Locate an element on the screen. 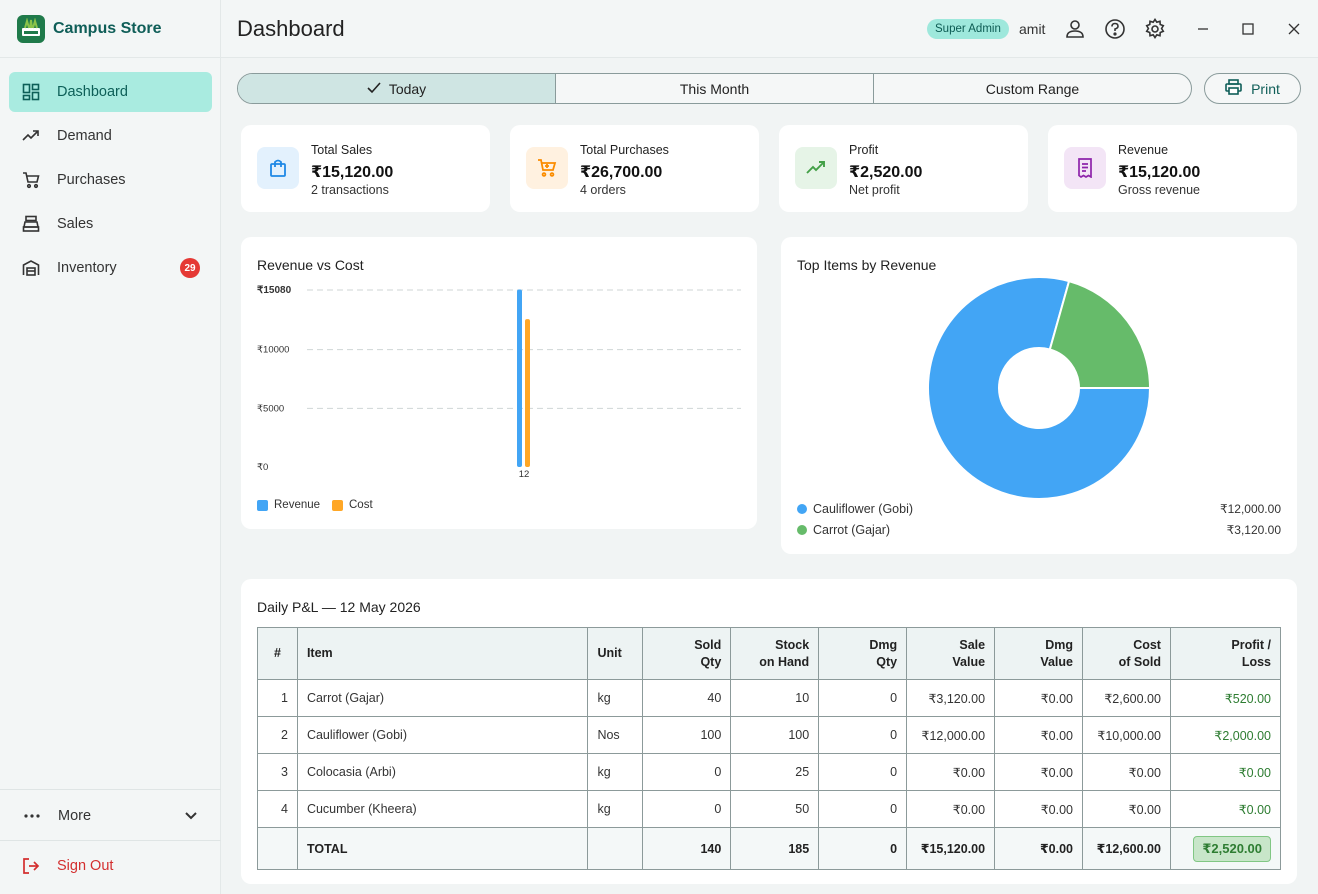  total-cell is located at coordinates (615, 848).